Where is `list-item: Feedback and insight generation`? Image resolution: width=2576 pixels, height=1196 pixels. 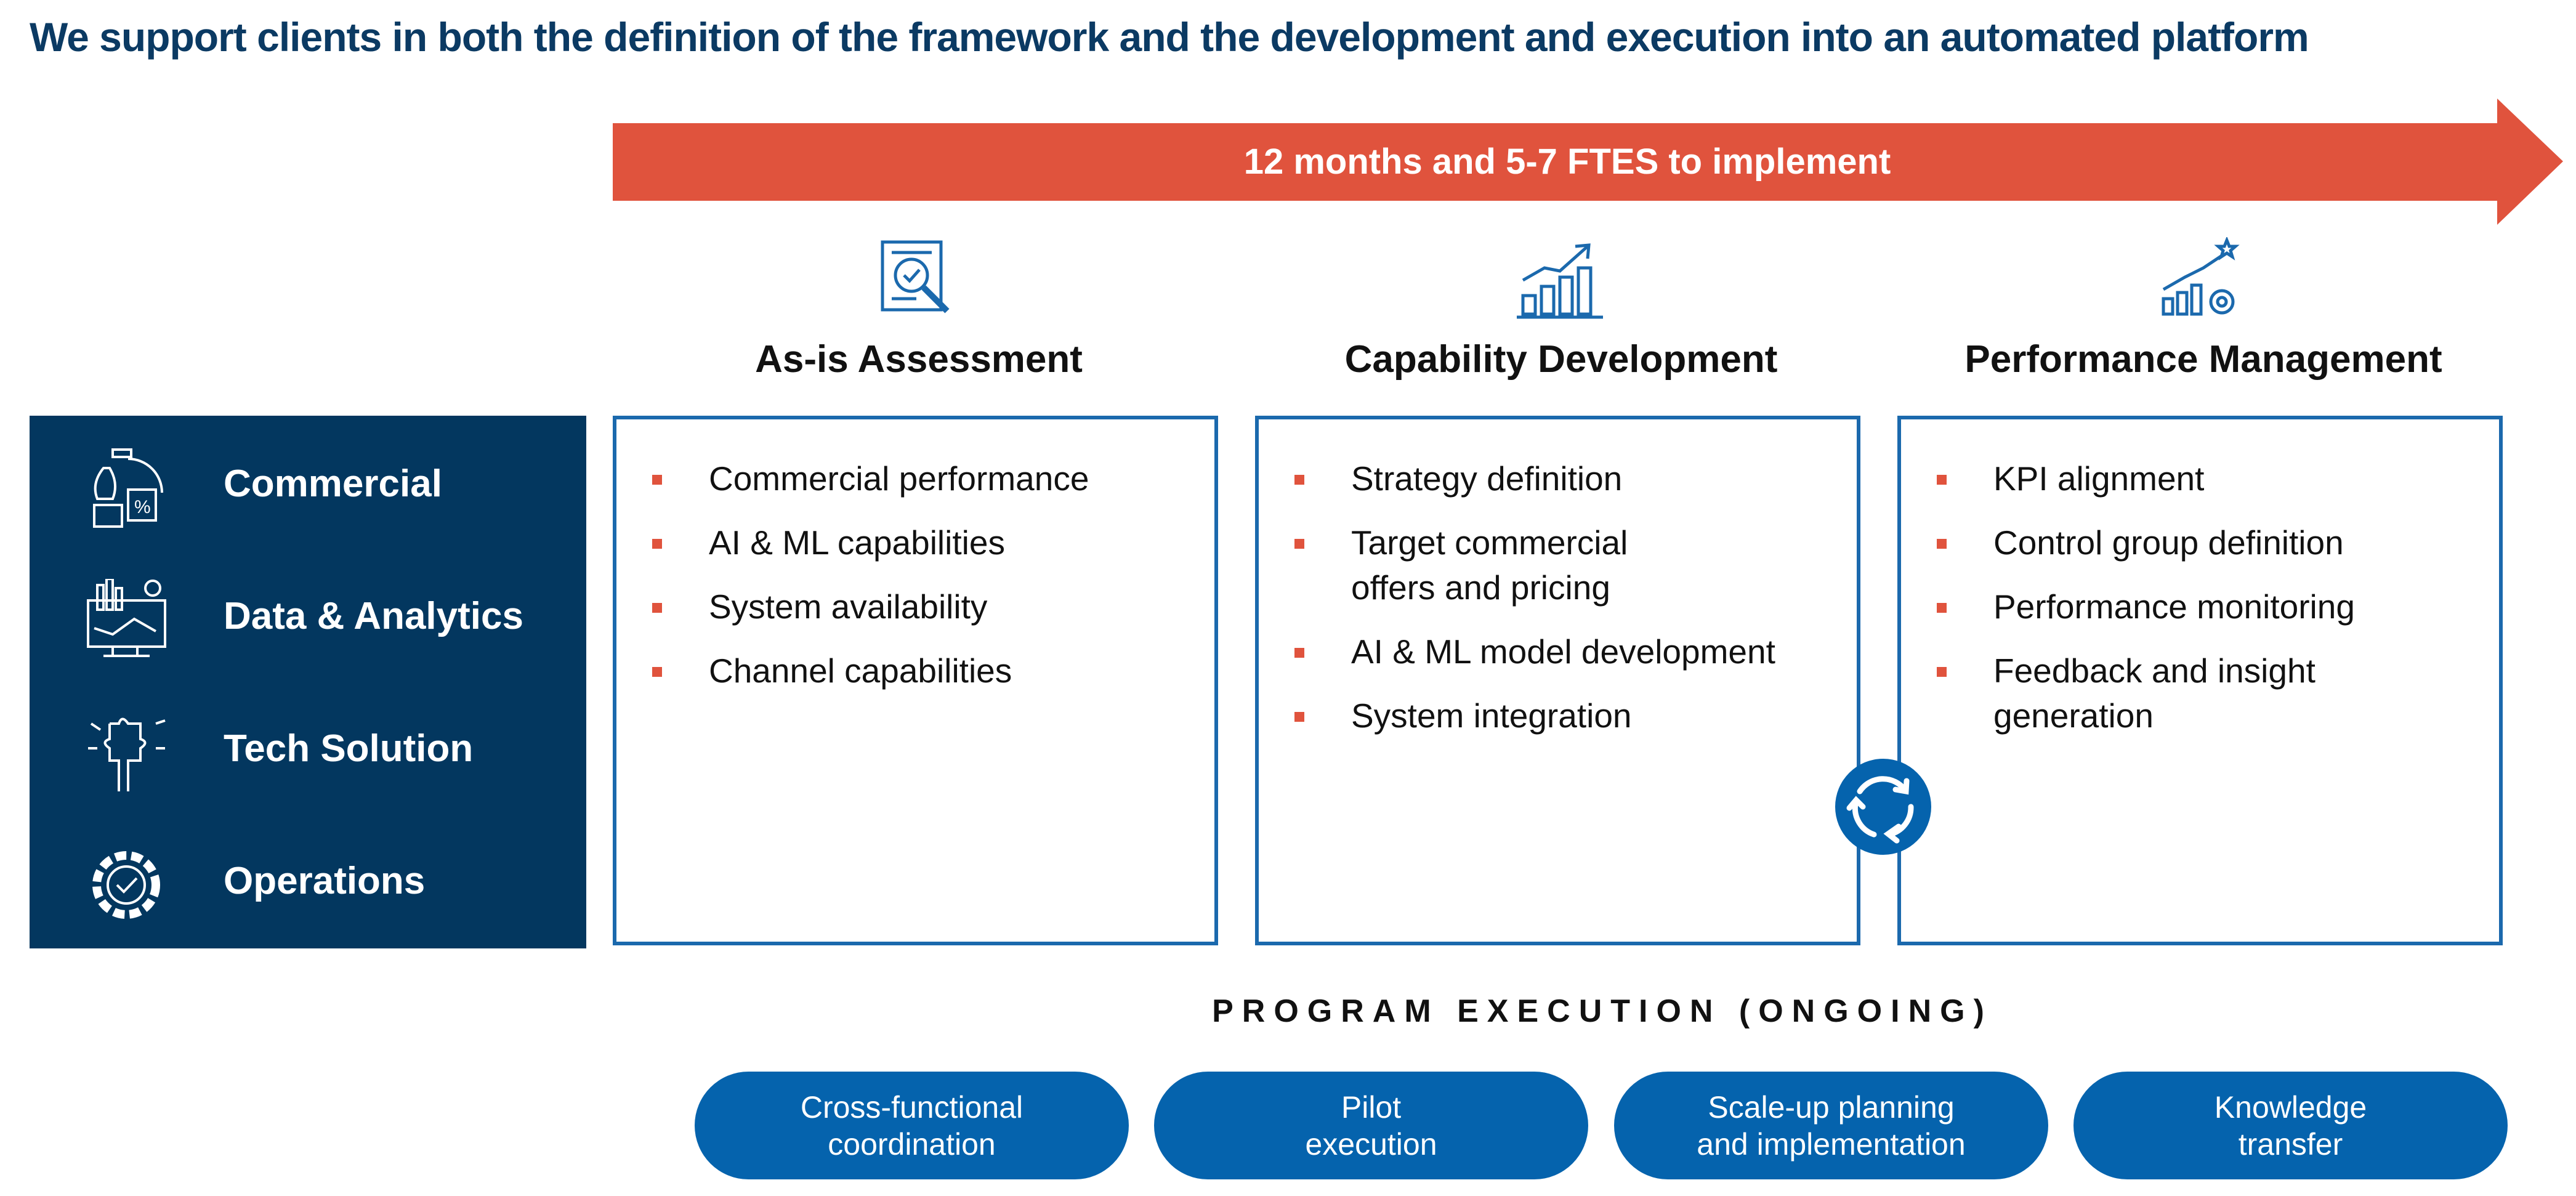 list-item: Feedback and insight generation is located at coordinates (2150, 693).